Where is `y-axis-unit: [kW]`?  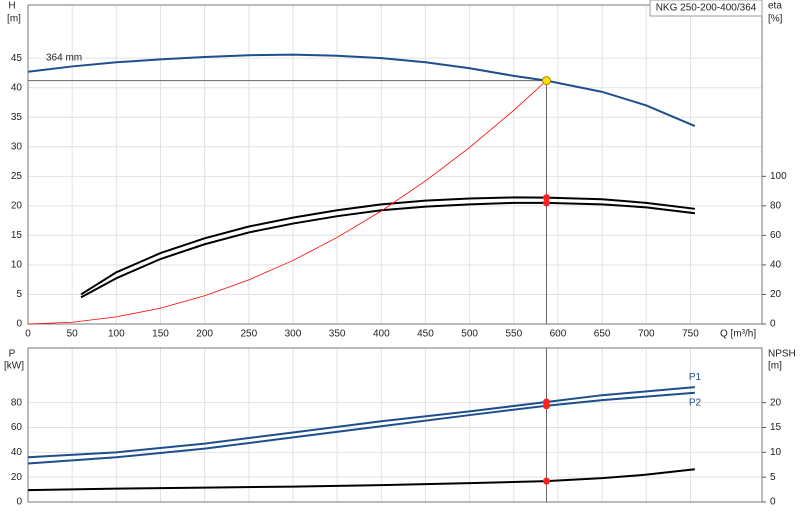
y-axis-unit: [kW] is located at coordinates (14, 366).